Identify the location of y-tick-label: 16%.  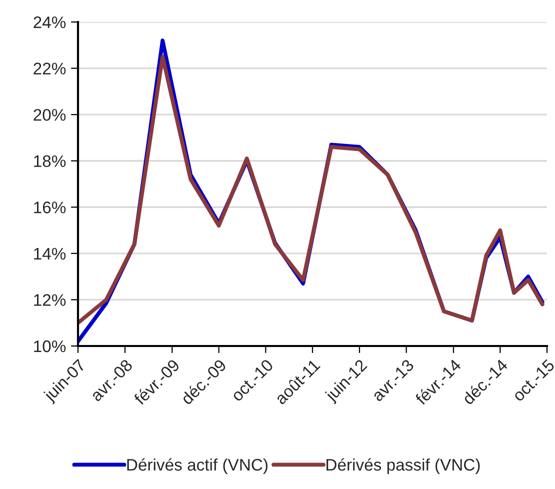
(50, 208).